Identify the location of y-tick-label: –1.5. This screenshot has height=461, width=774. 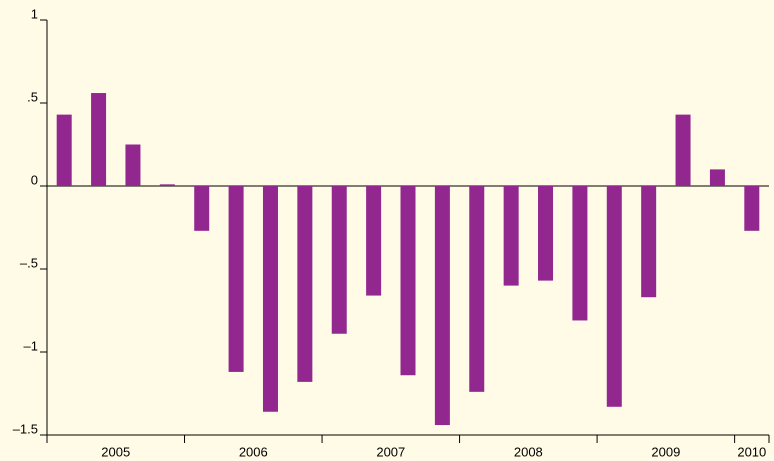
(25, 428).